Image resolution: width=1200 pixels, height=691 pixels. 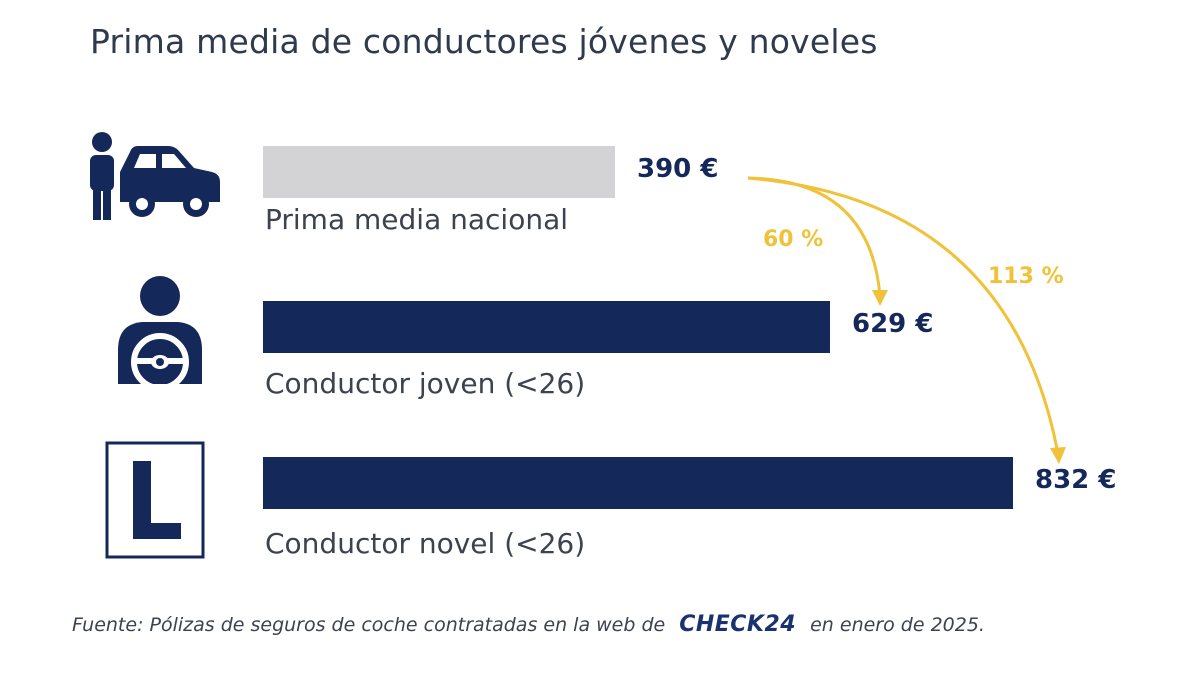 I want to click on category-label-conductor-novel: Conductor novel (<26), so click(x=425, y=543).